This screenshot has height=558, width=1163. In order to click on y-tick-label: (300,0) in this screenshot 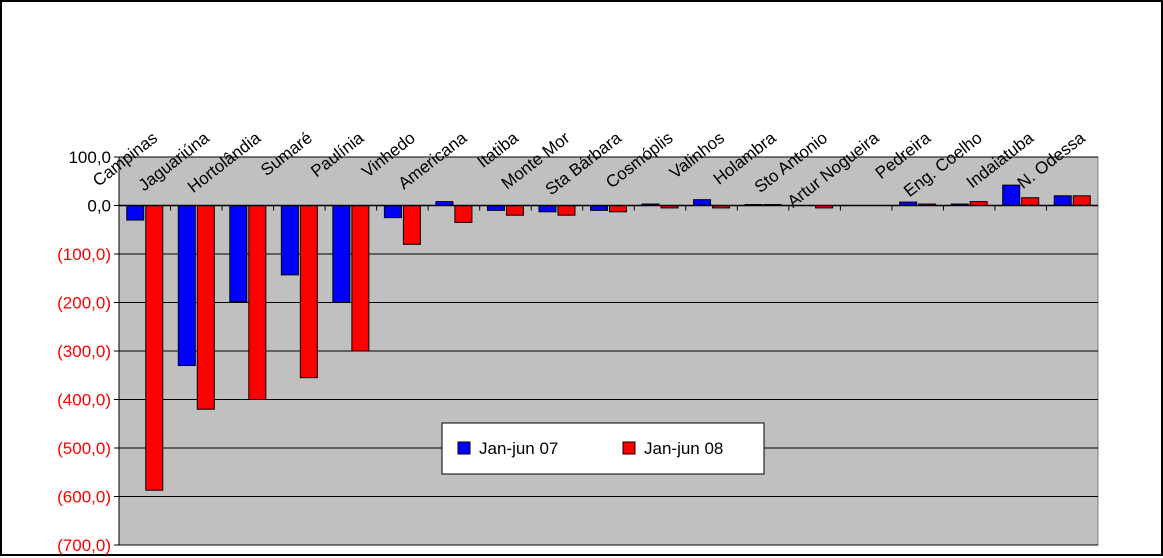, I will do `click(84, 351)`.